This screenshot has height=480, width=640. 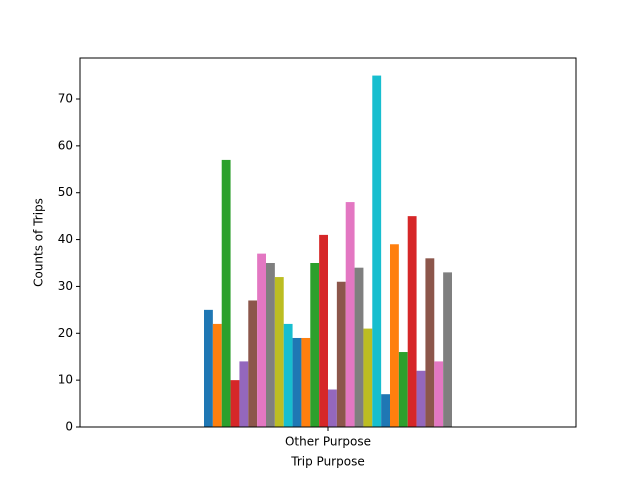 I want to click on y-tick-label: 50, so click(x=65, y=192).